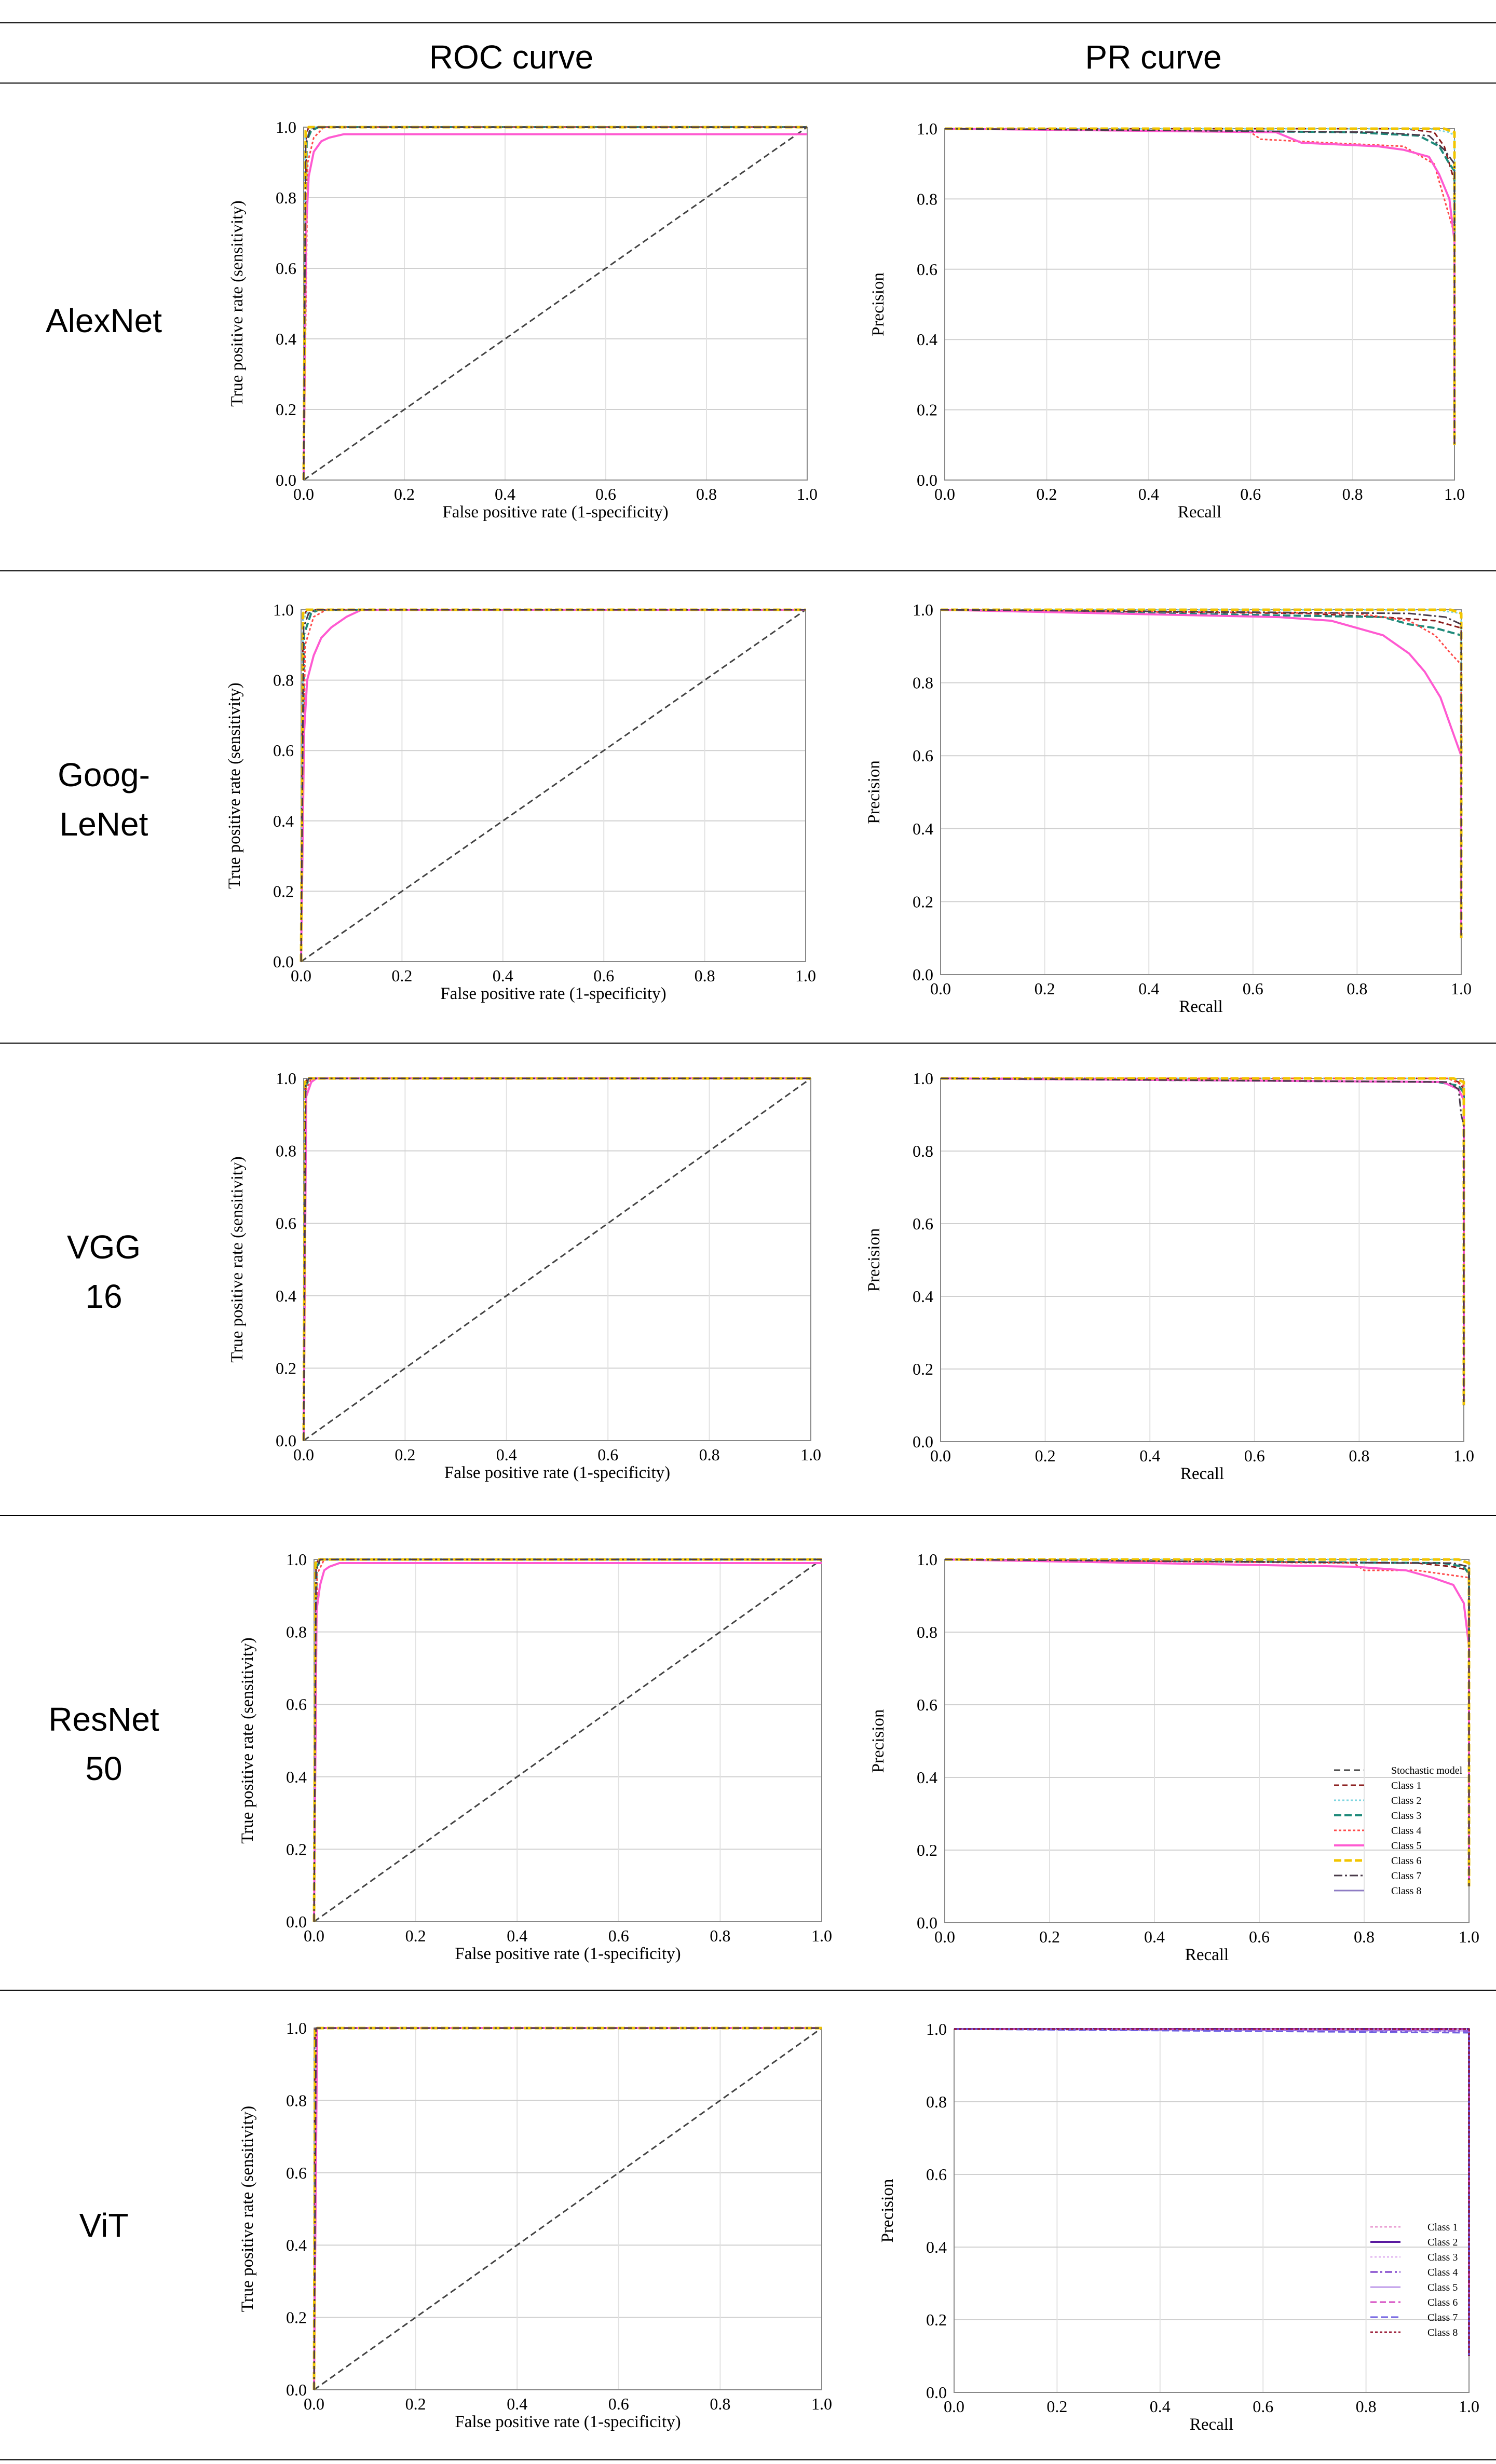 This screenshot has width=1496, height=2464. What do you see at coordinates (104, 320) in the screenshot?
I see `row-label: AlexNet` at bounding box center [104, 320].